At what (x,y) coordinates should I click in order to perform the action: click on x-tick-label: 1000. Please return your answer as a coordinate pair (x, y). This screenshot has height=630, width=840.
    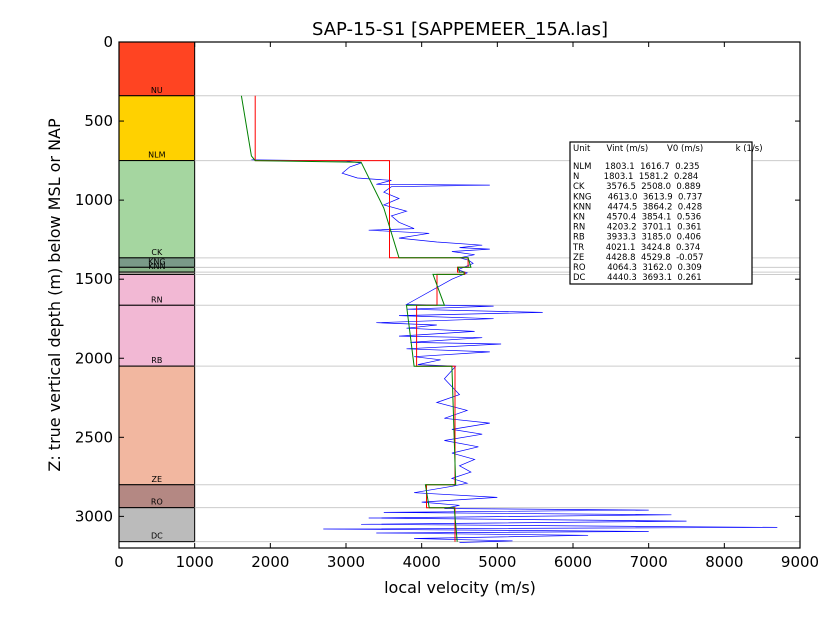
    Looking at the image, I should click on (195, 562).